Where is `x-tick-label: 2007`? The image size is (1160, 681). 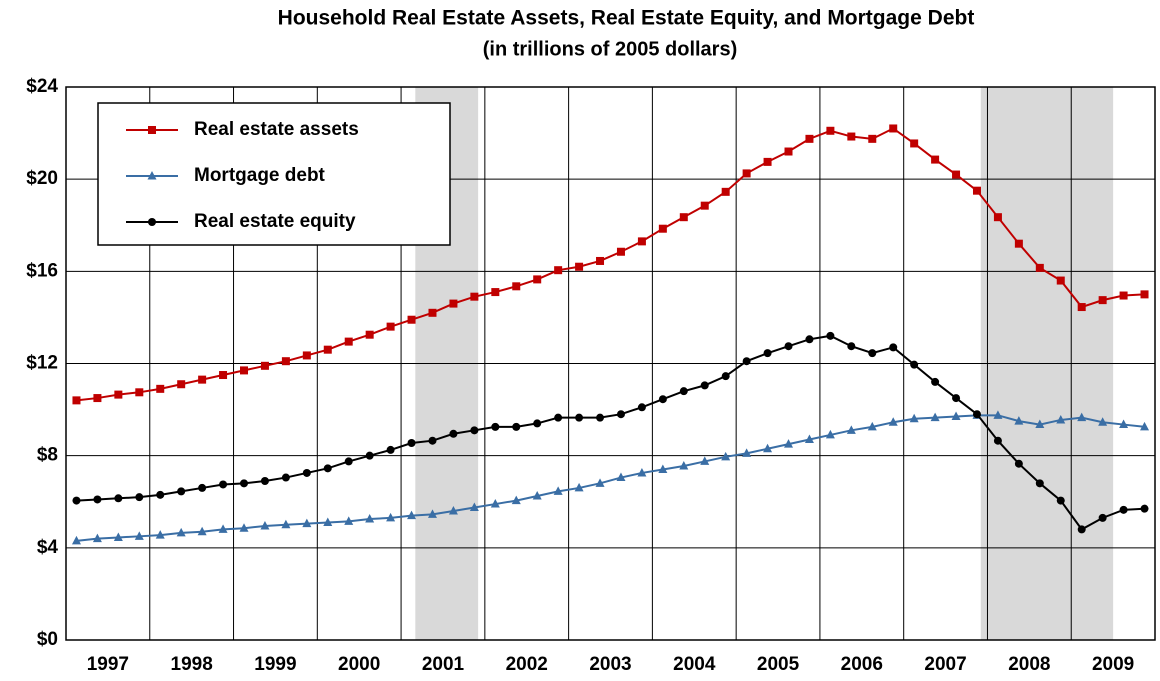 x-tick-label: 2007 is located at coordinates (945, 664).